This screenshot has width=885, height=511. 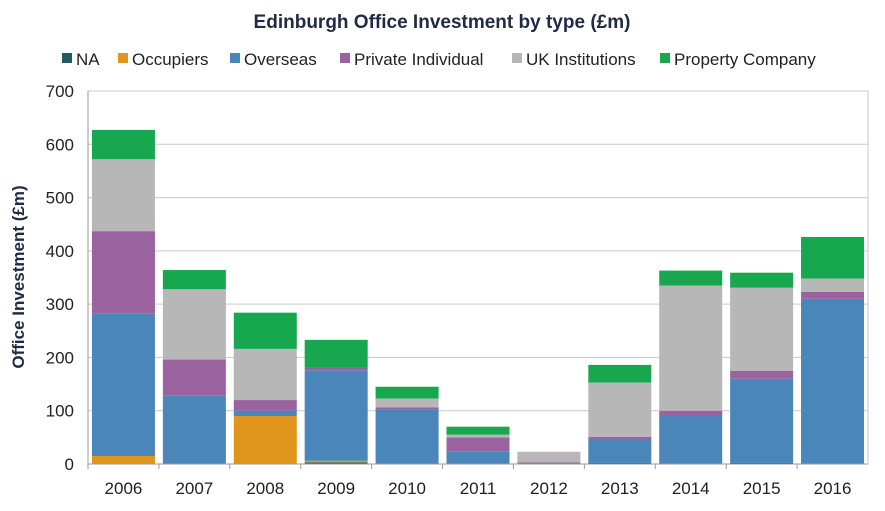 What do you see at coordinates (265, 374) in the screenshot?
I see `bar-2008-uk-institutions` at bounding box center [265, 374].